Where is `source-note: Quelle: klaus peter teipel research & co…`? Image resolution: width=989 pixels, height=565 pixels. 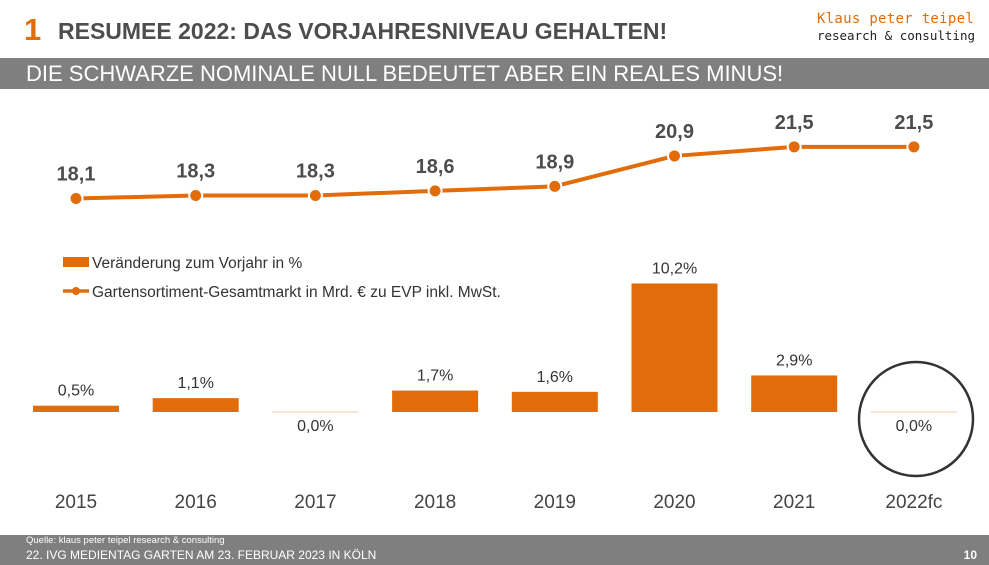
source-note: Quelle: klaus peter teipel research & co… is located at coordinates (125, 540).